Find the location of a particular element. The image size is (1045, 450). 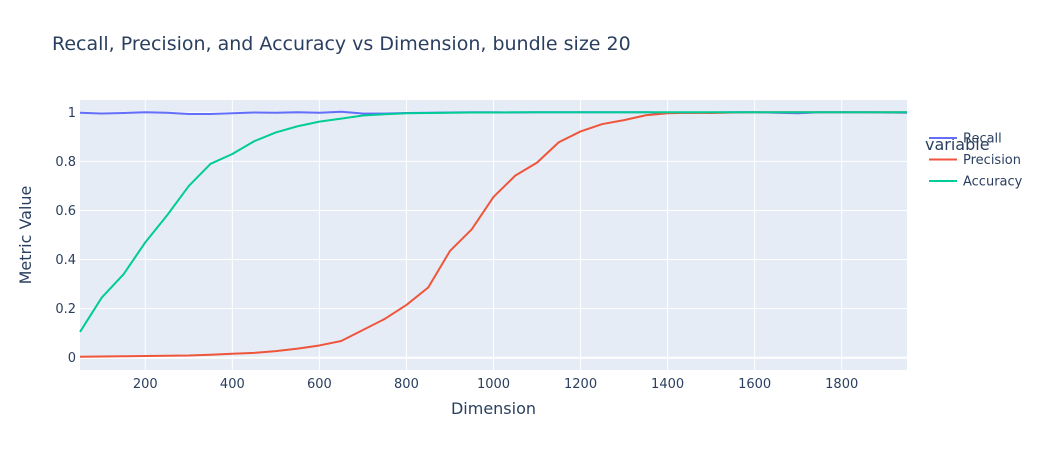

x-tick-label: 1800 is located at coordinates (841, 384).